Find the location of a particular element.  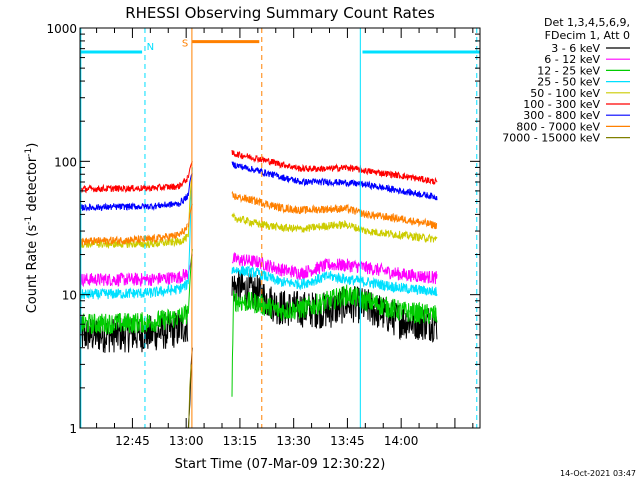

y-axis-label-exp-2: -1 is located at coordinates (29, 152).